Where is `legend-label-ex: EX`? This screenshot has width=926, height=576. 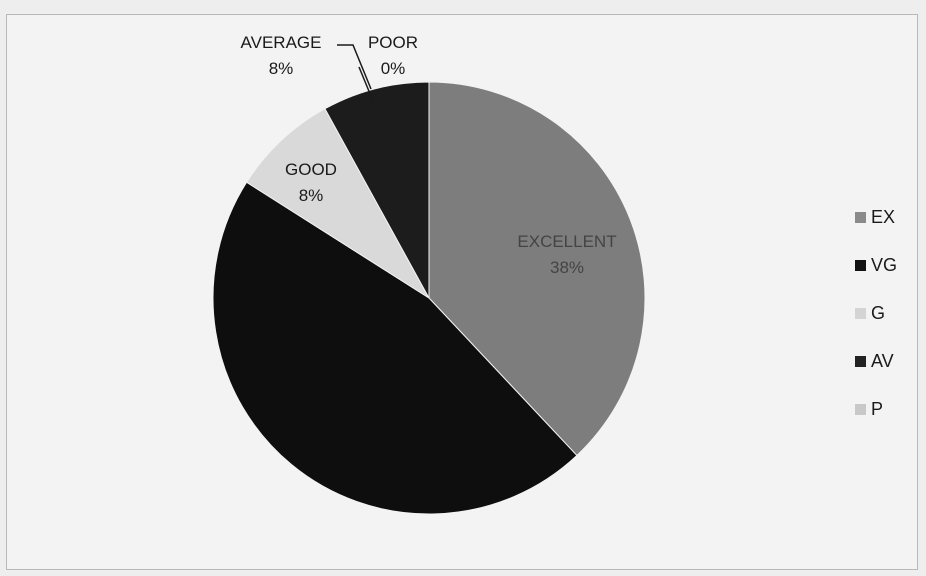 legend-label-ex: EX is located at coordinates (883, 216).